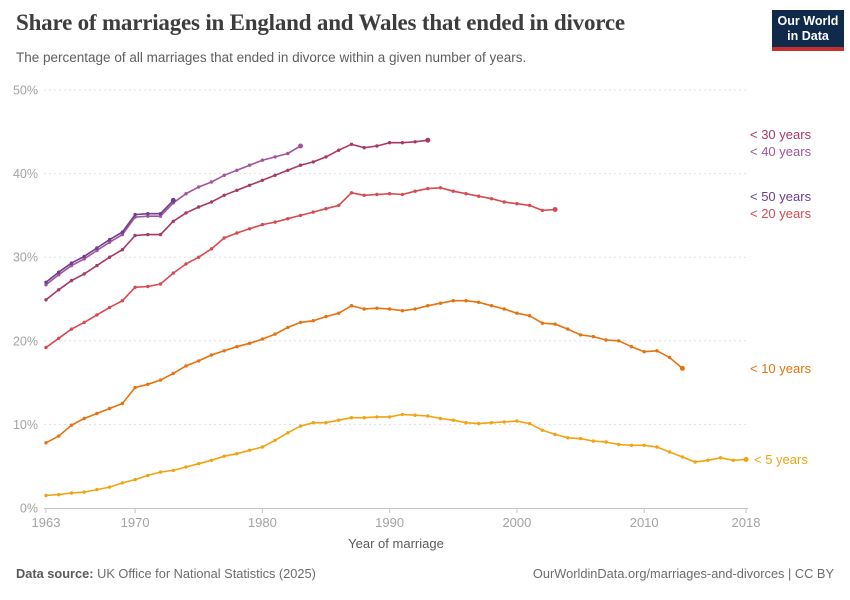  Describe the element at coordinates (428, 140) in the screenshot. I see `series-endpoint-lt-30-years` at that location.